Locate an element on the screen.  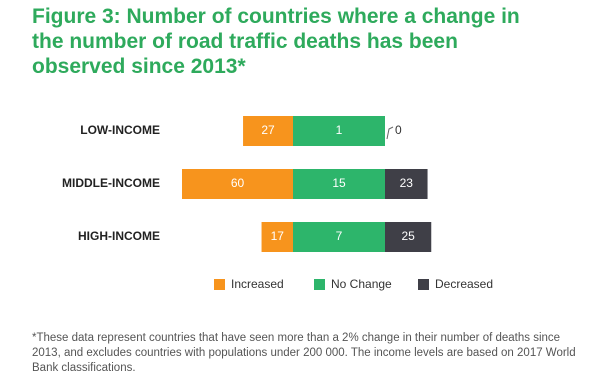
value-label: 0 is located at coordinates (398, 130).